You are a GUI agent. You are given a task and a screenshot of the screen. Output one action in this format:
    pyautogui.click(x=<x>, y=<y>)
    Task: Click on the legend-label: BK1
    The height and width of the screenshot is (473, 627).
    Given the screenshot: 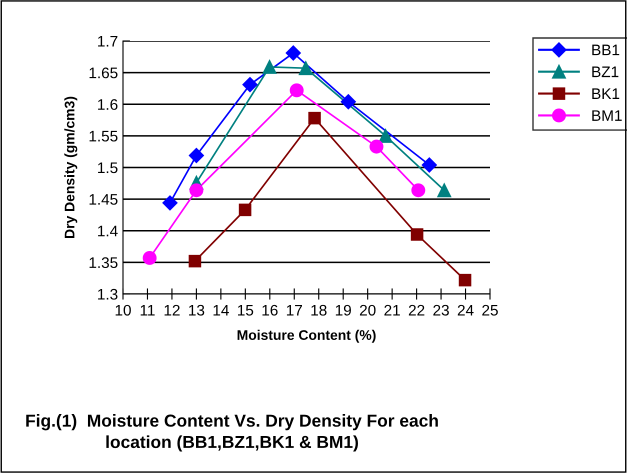 What is the action you would take?
    pyautogui.click(x=606, y=93)
    